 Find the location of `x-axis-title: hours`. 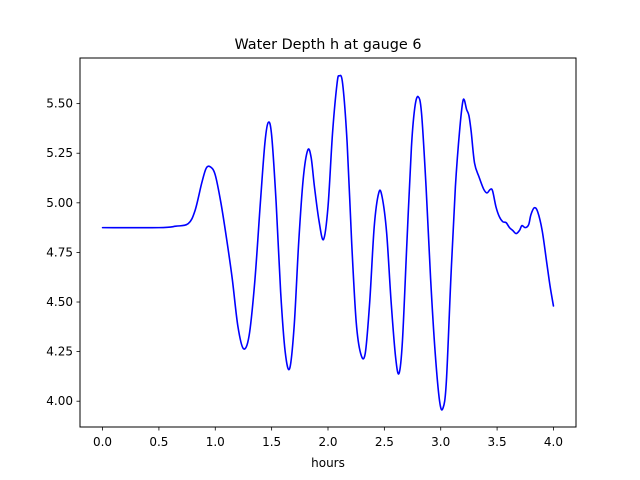

x-axis-title: hours is located at coordinates (328, 463).